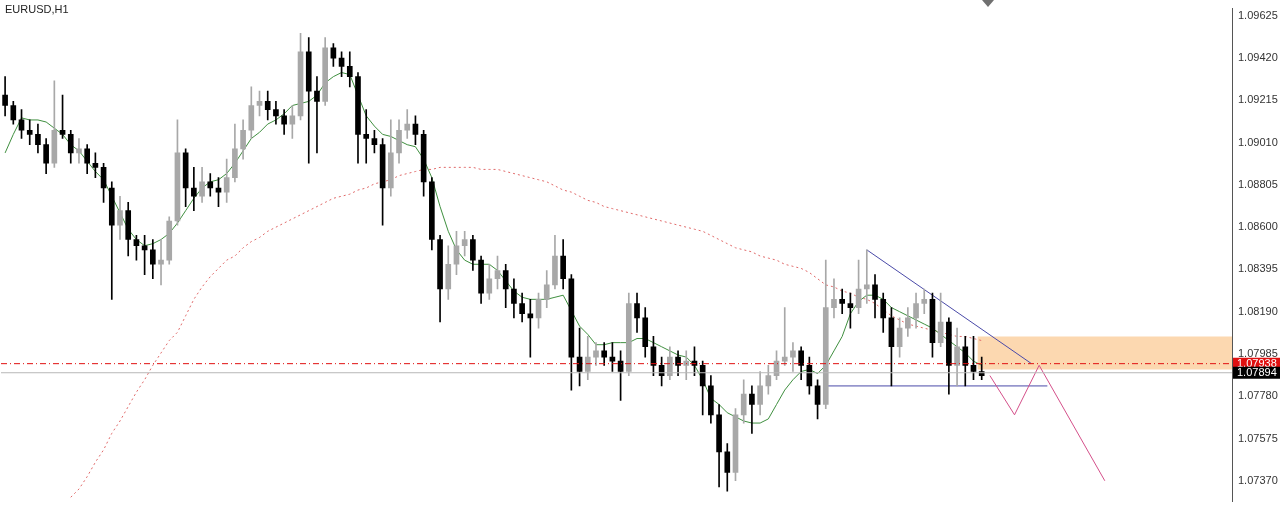 The height and width of the screenshot is (510, 1280). Describe the element at coordinates (37, 9) in the screenshot. I see `chart-title: EURUSD,H1` at that location.